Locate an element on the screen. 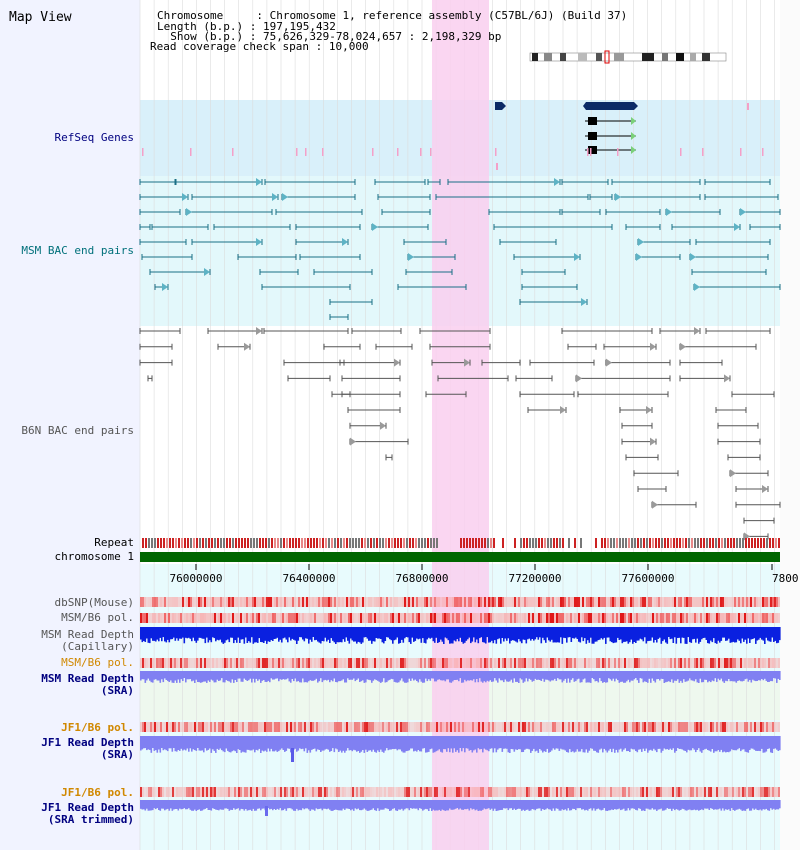 This screenshot has height=850, width=800. msm-bac-label: MSM BAC end pairs is located at coordinates (77, 250).